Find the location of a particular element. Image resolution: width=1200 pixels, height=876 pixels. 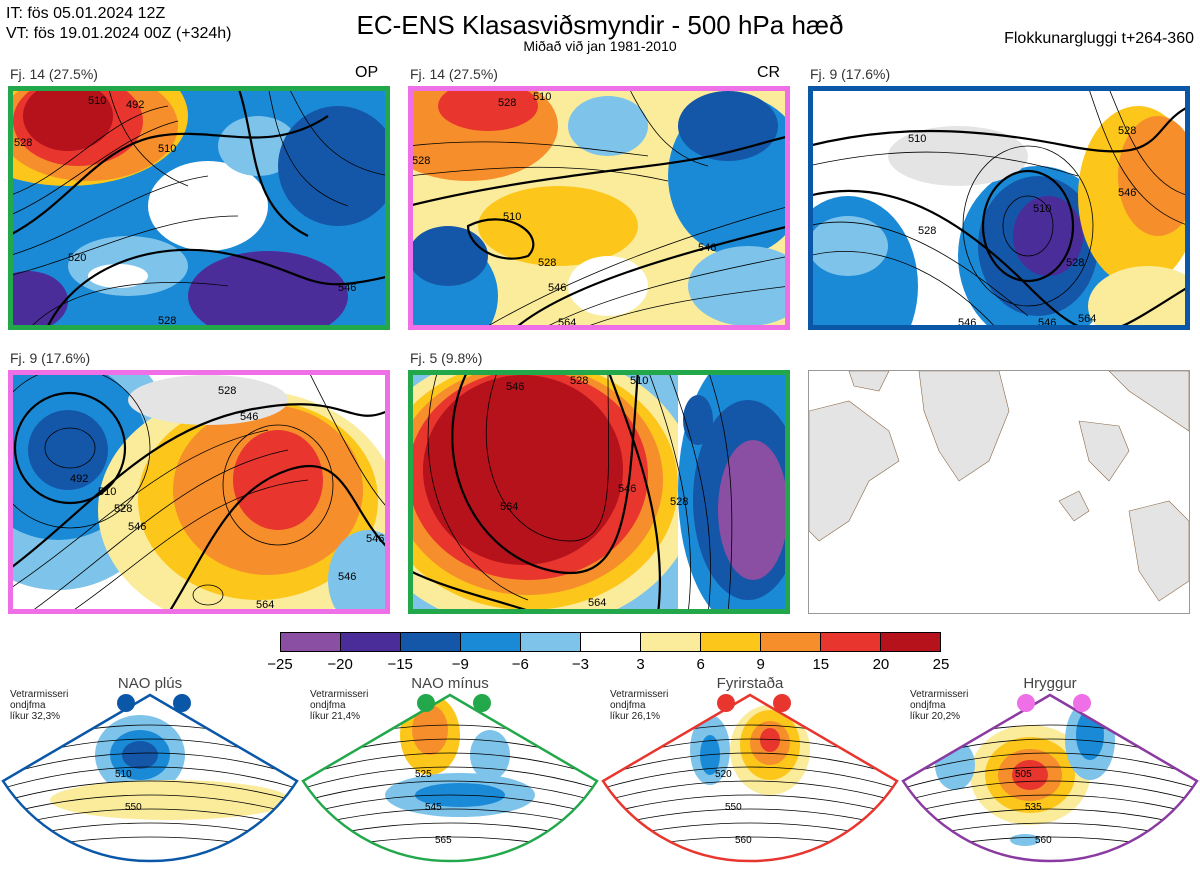

cluster-map-2: 528 510 510 528 546 546 564 528 is located at coordinates (599, 208).